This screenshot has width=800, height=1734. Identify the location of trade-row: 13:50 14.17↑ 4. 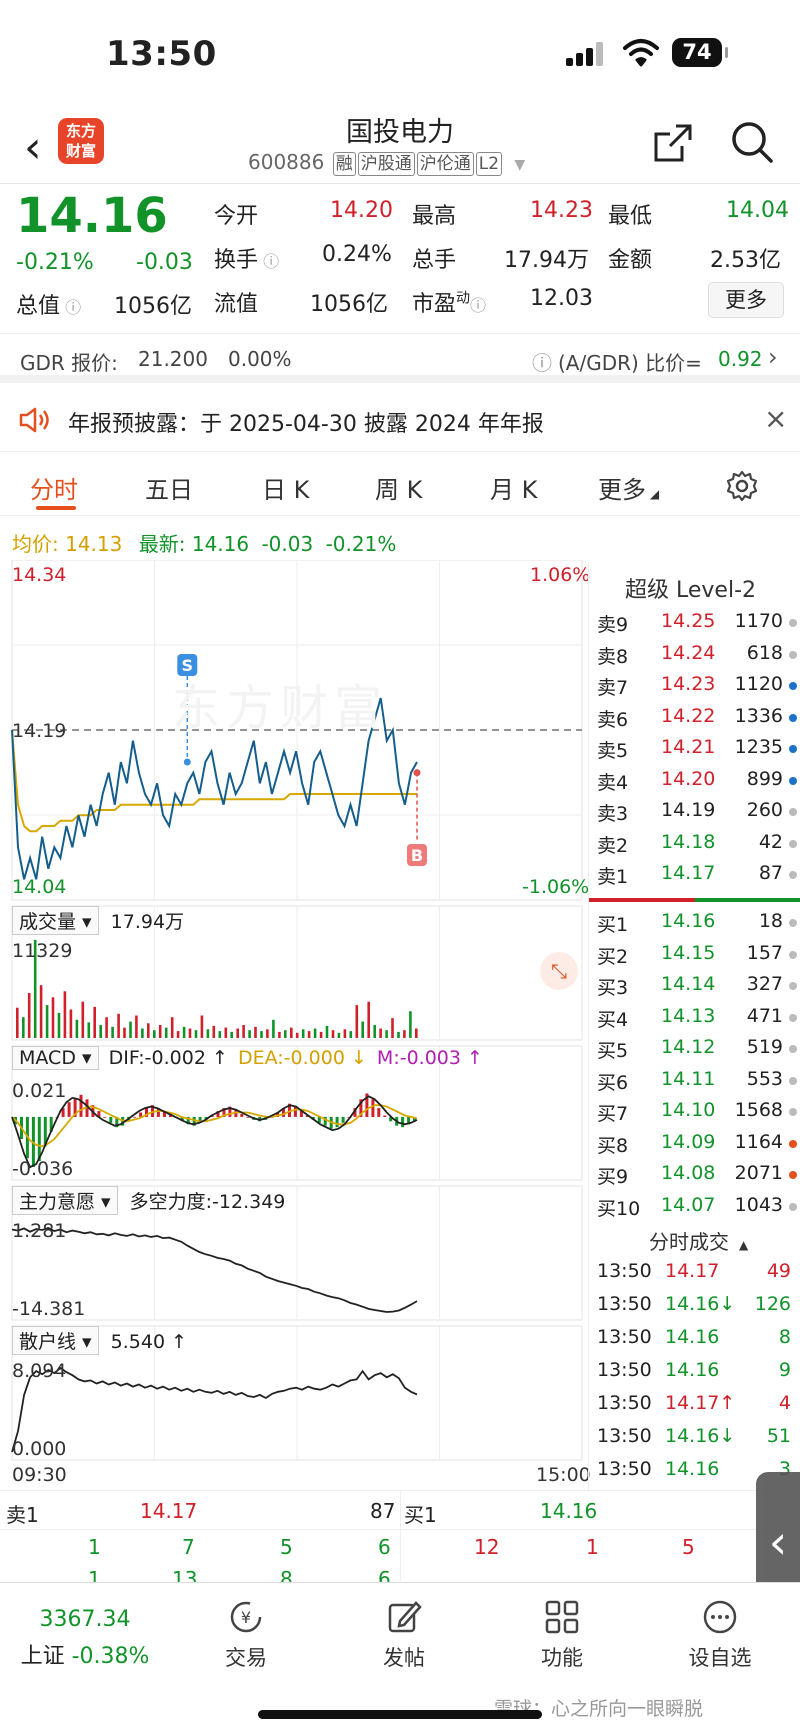
(697, 1407).